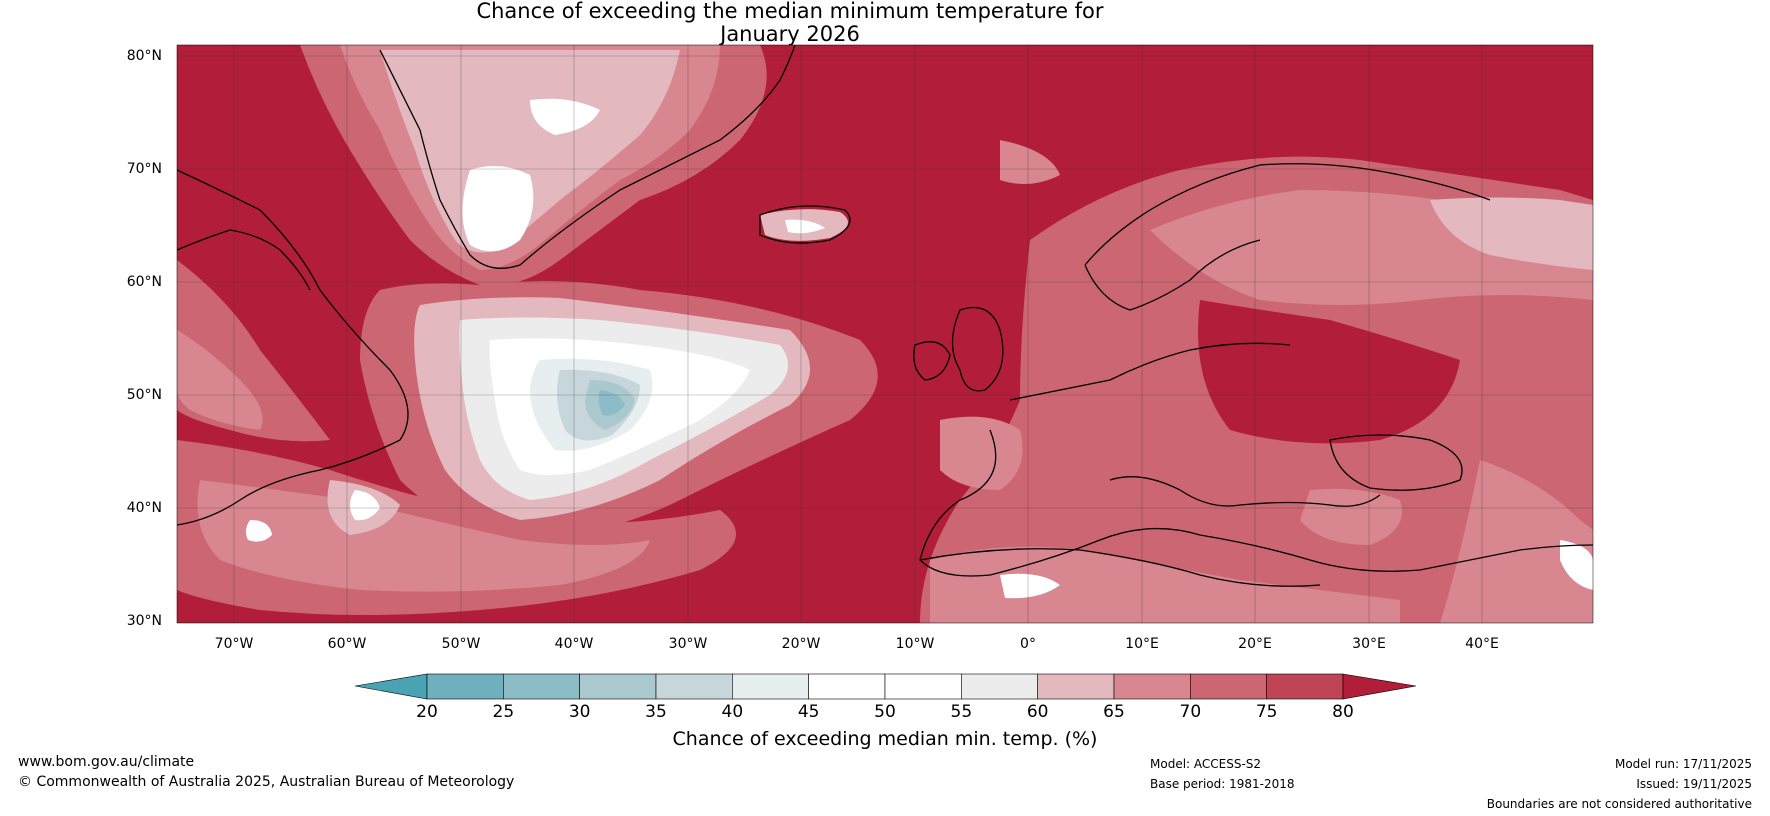  I want to click on colorbar-tick: 50, so click(885, 712).